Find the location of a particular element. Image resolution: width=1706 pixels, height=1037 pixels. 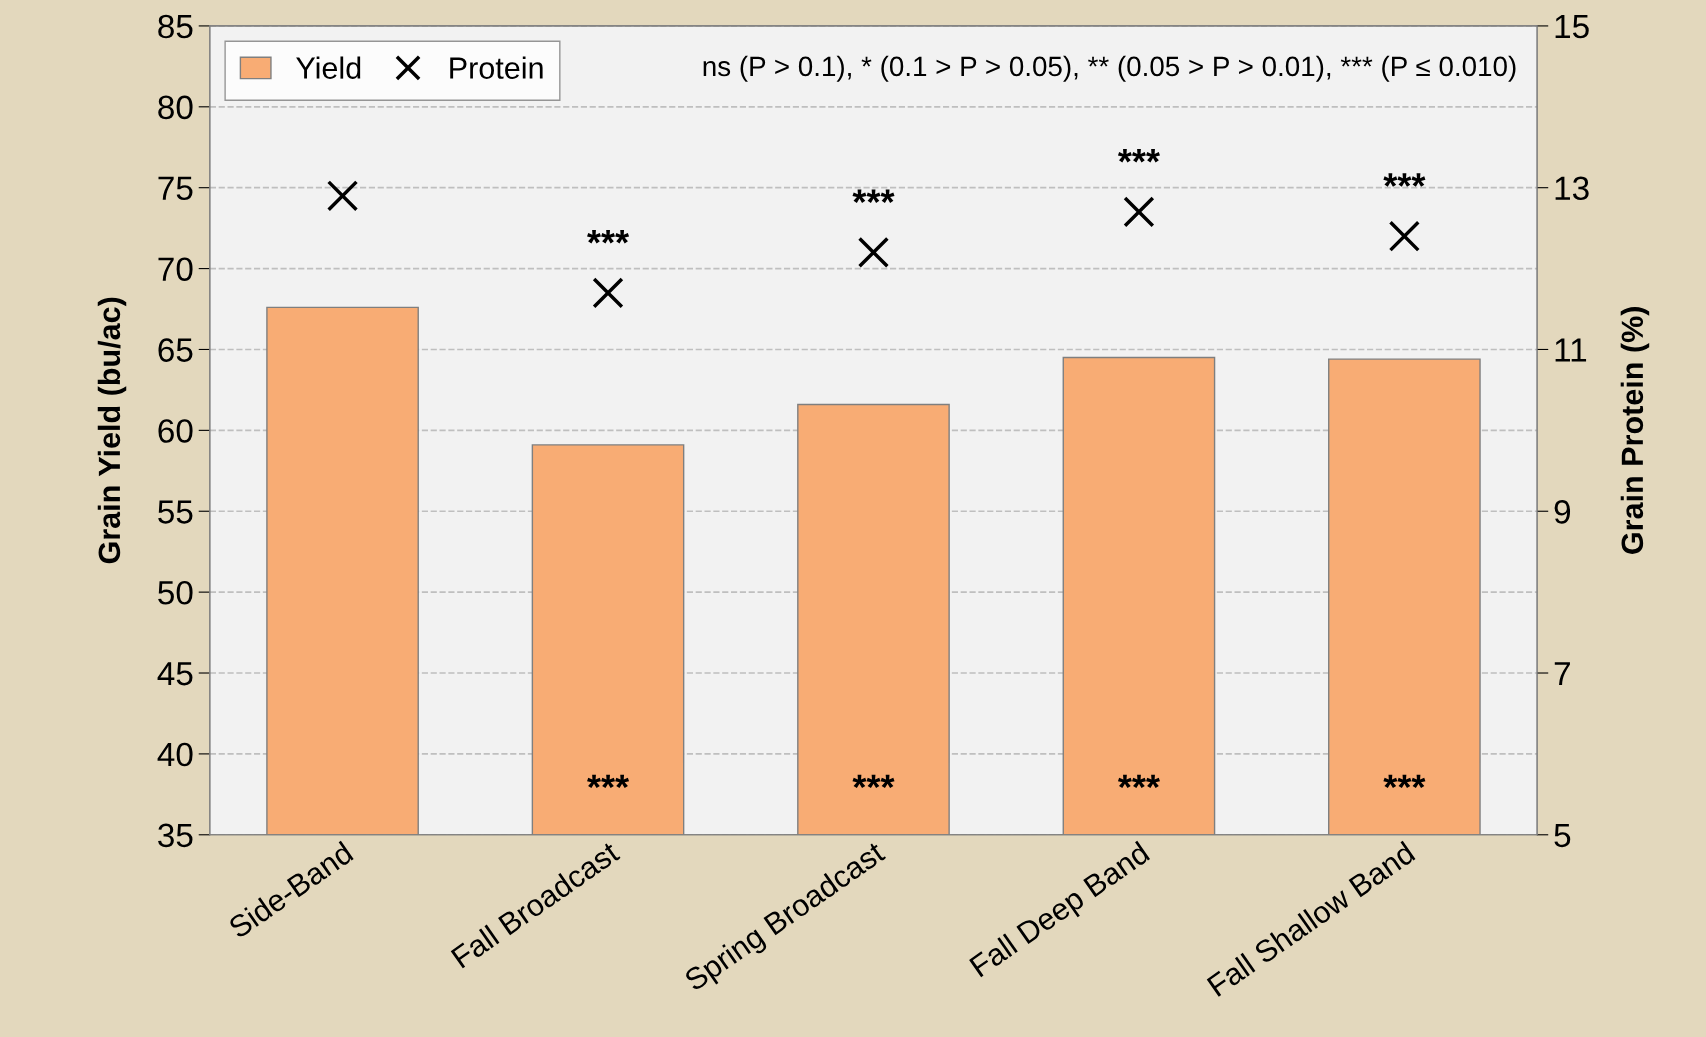

y-tick-label: 75 is located at coordinates (175, 188).